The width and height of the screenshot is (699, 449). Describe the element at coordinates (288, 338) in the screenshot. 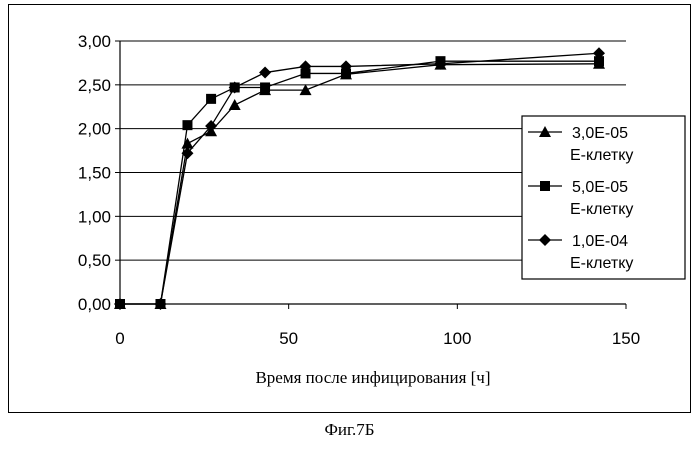

I see `x-tick-label: 50` at that location.